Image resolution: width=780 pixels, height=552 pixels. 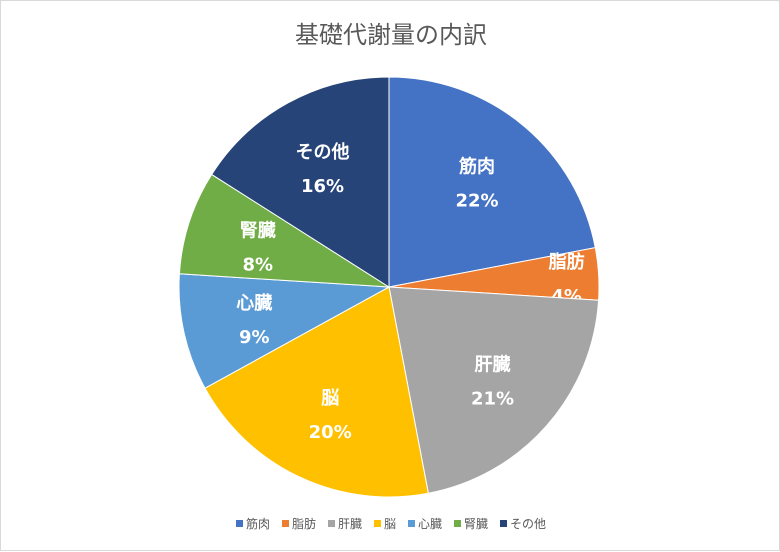 What do you see at coordinates (258, 230) in the screenshot?
I see `slice-category-label: 腎臓` at bounding box center [258, 230].